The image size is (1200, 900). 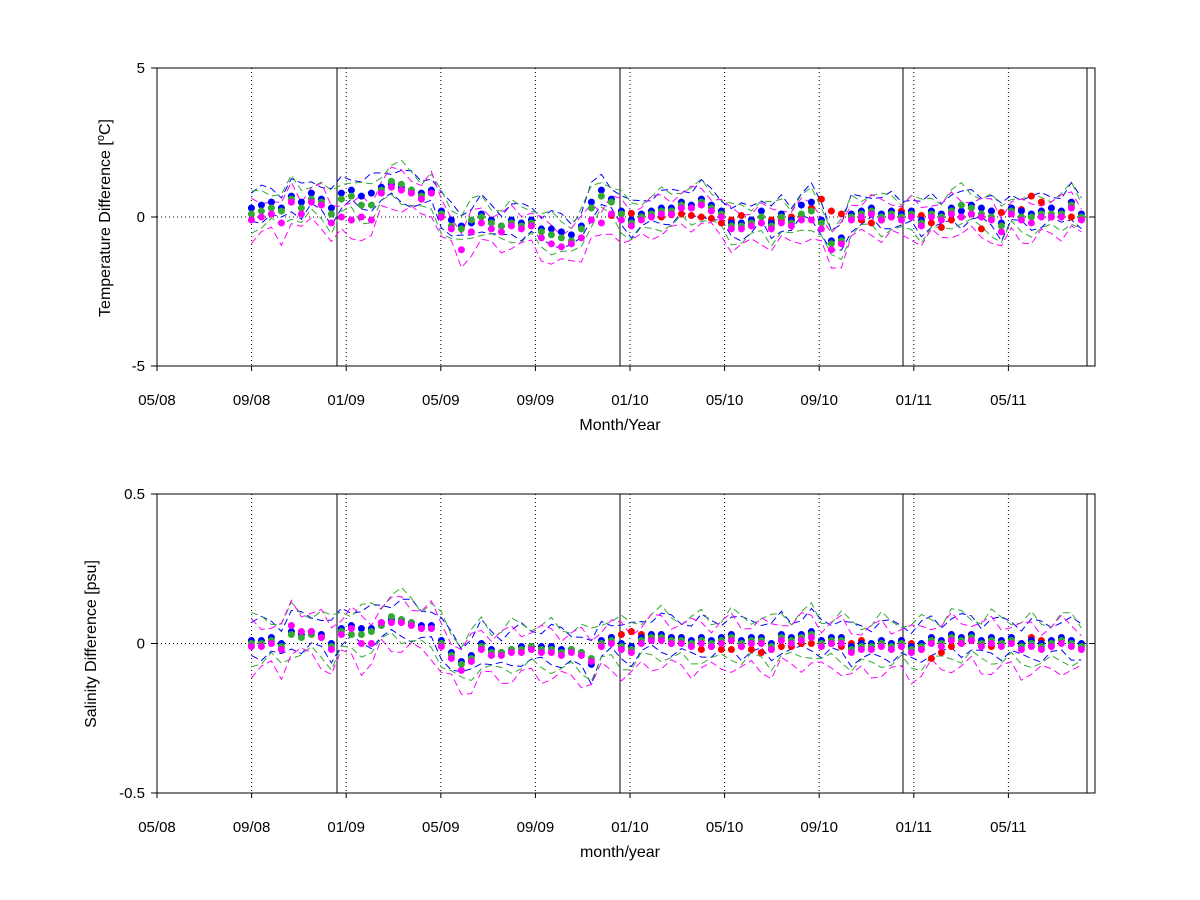 I want to click on temperature-x-tick-label: 09/10, so click(x=819, y=400).